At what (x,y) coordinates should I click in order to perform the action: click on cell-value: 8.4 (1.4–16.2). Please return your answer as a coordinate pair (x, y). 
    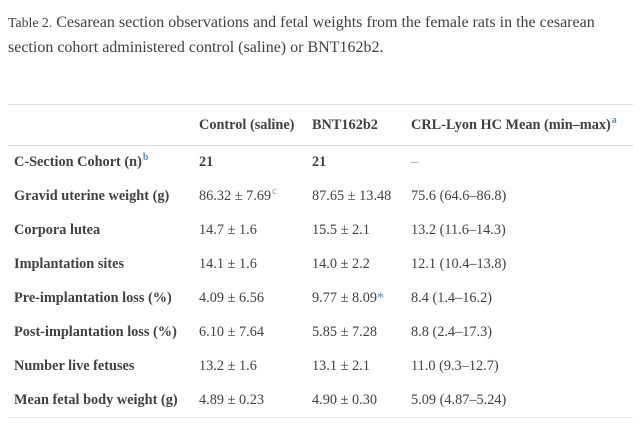
    Looking at the image, I should click on (452, 298).